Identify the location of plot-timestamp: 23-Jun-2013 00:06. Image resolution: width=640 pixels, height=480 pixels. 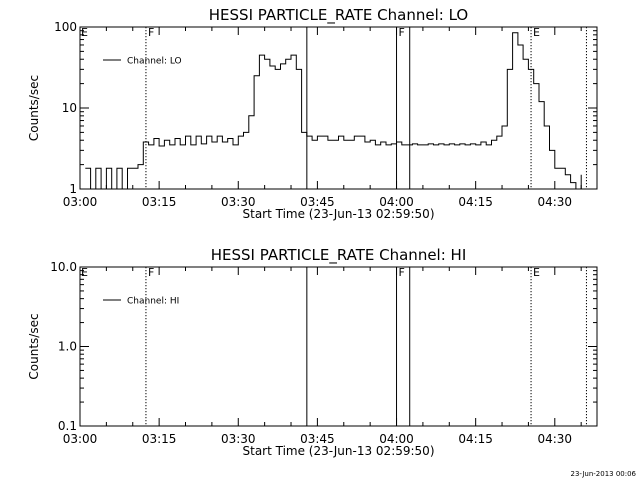
(603, 474).